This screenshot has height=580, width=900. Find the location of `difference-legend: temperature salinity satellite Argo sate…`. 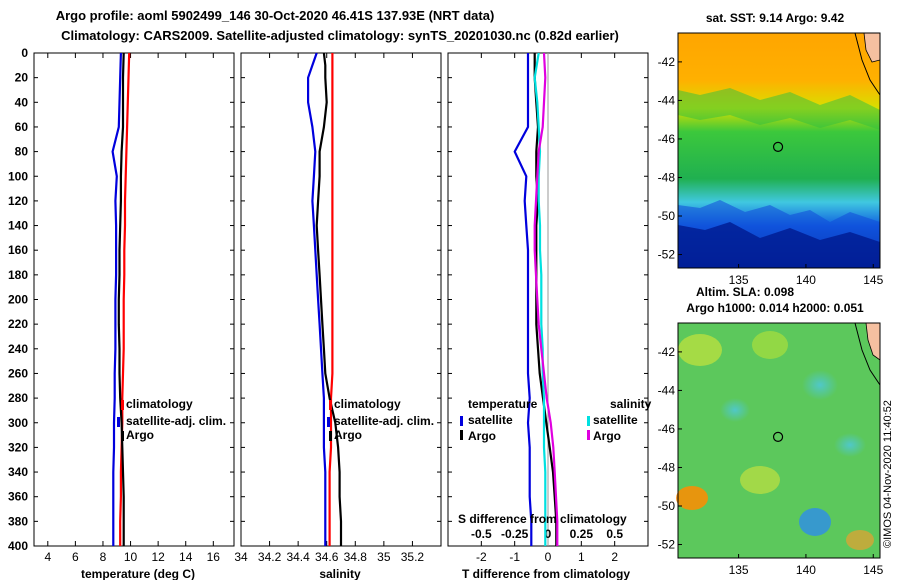

difference-legend: temperature salinity satellite Argo sate… is located at coordinates (555, 461).